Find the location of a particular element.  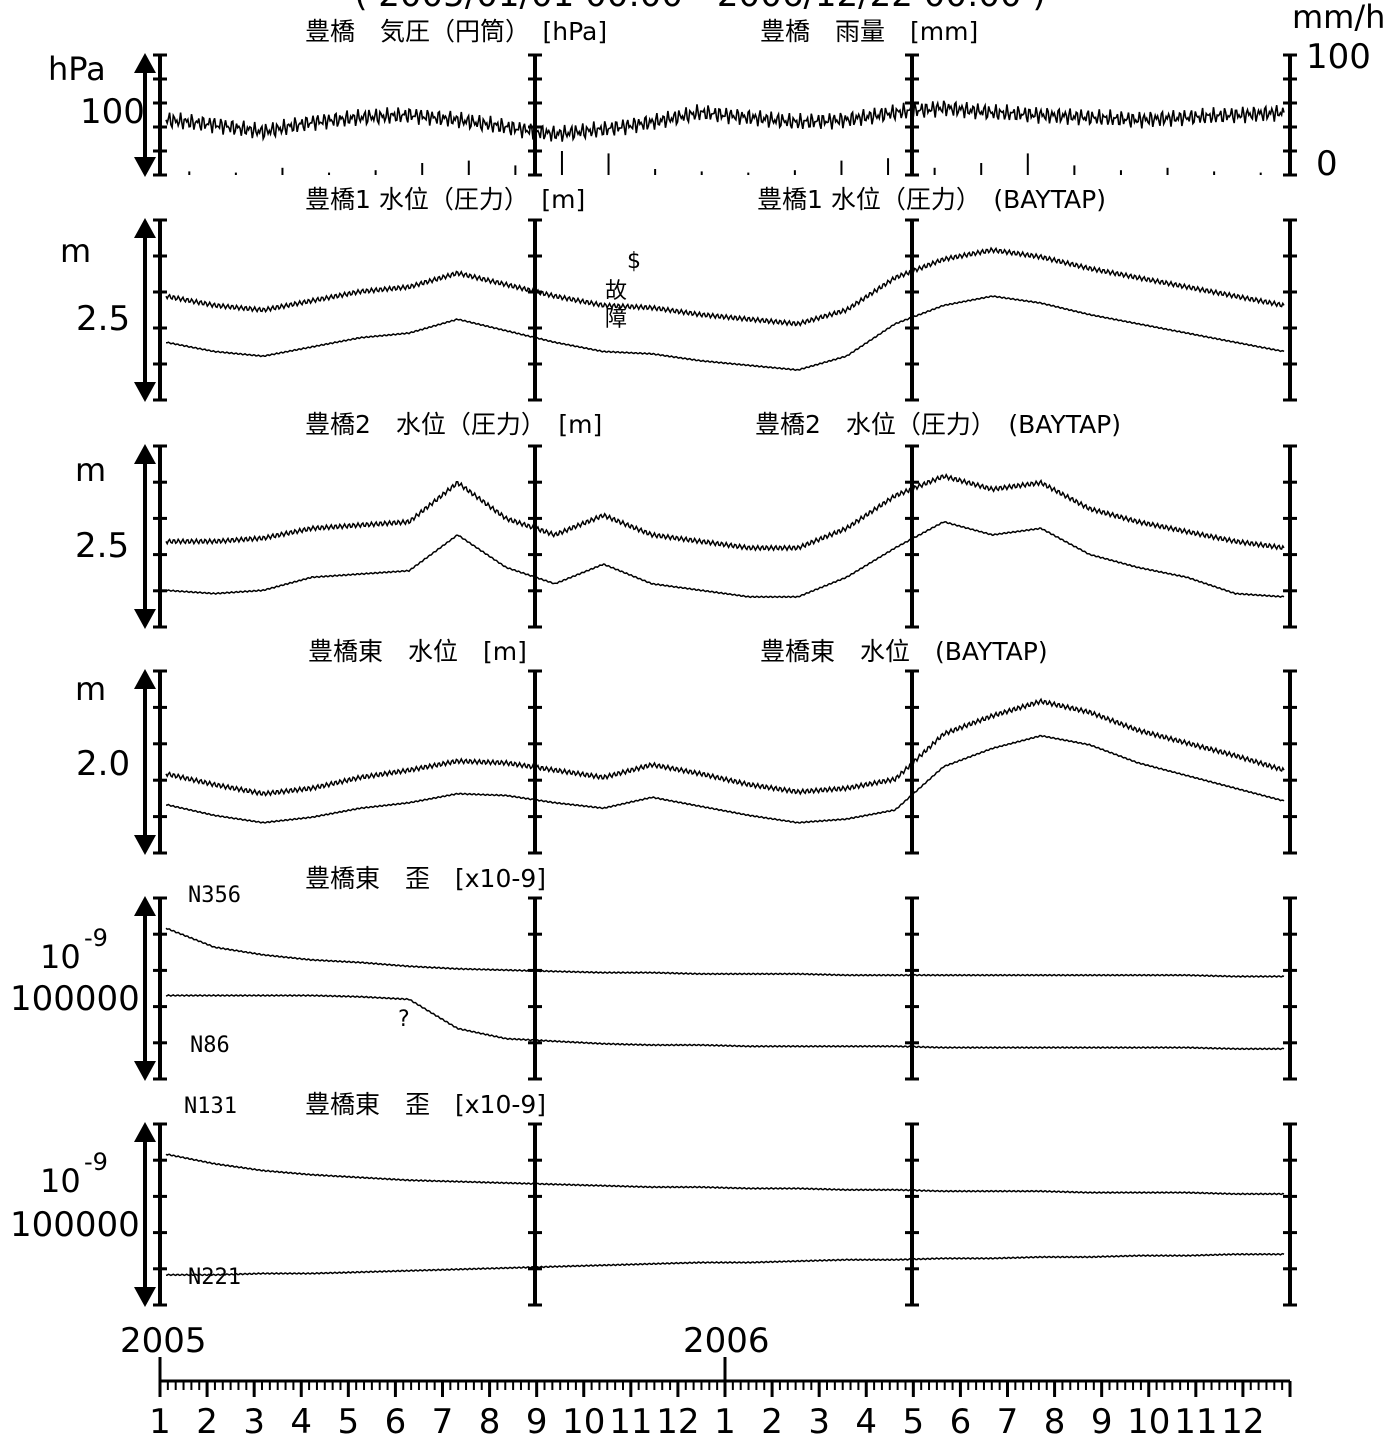

chart-period: ( 2005/01/01 00:00 - 2006/12/22 00:00 ) is located at coordinates (700, 7).